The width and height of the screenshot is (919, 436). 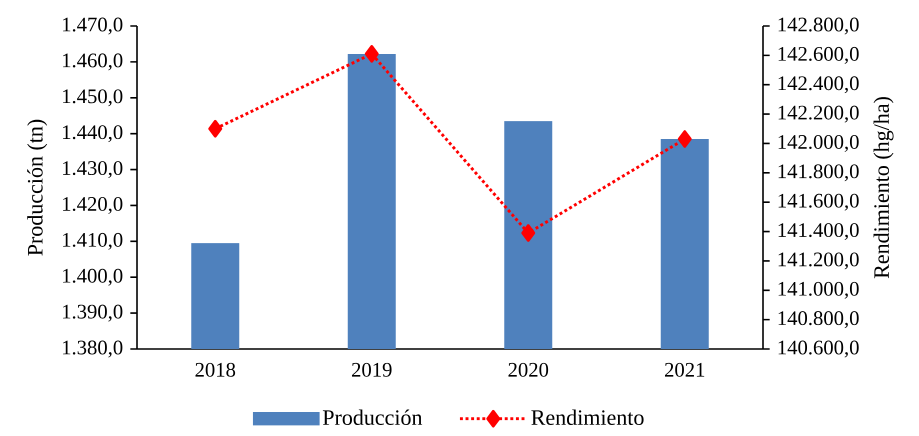 What do you see at coordinates (92, 97) in the screenshot?
I see `y-tick-label: 1.450,0` at bounding box center [92, 97].